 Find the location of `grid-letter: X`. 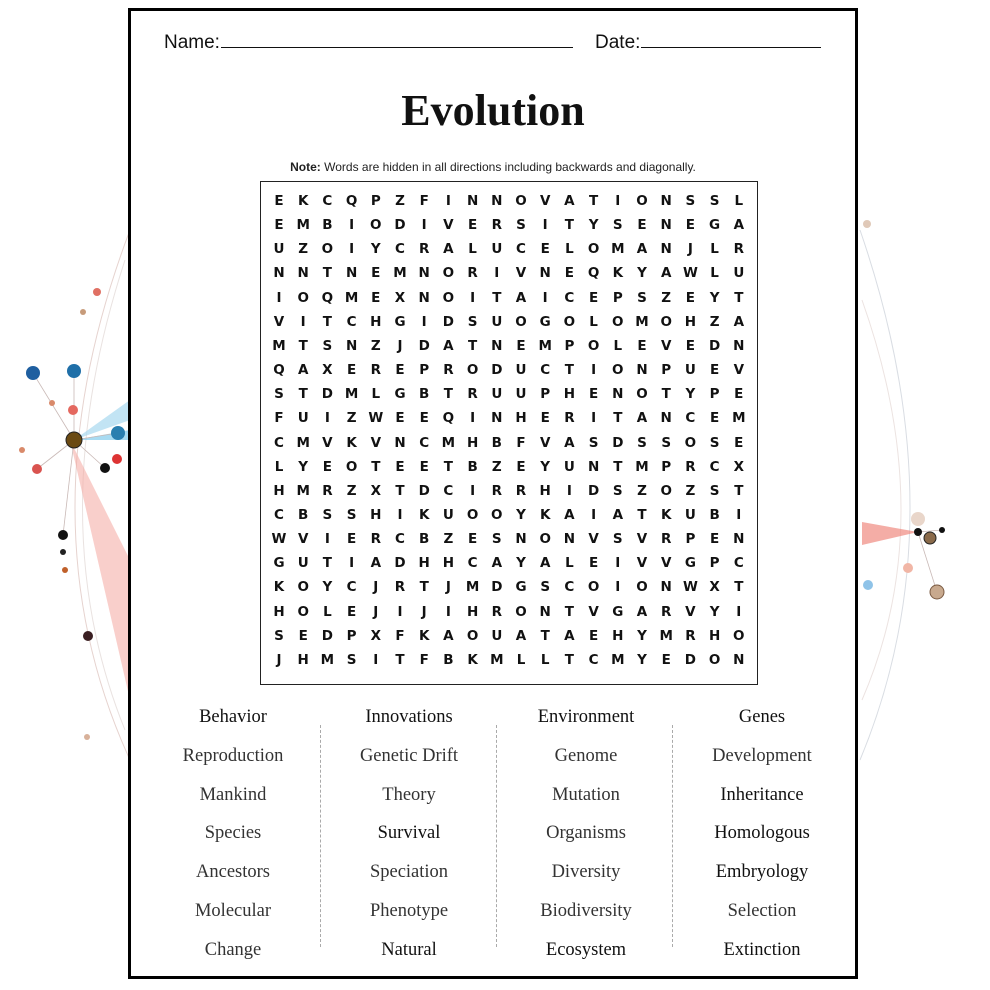

grid-letter: X is located at coordinates (375, 490).